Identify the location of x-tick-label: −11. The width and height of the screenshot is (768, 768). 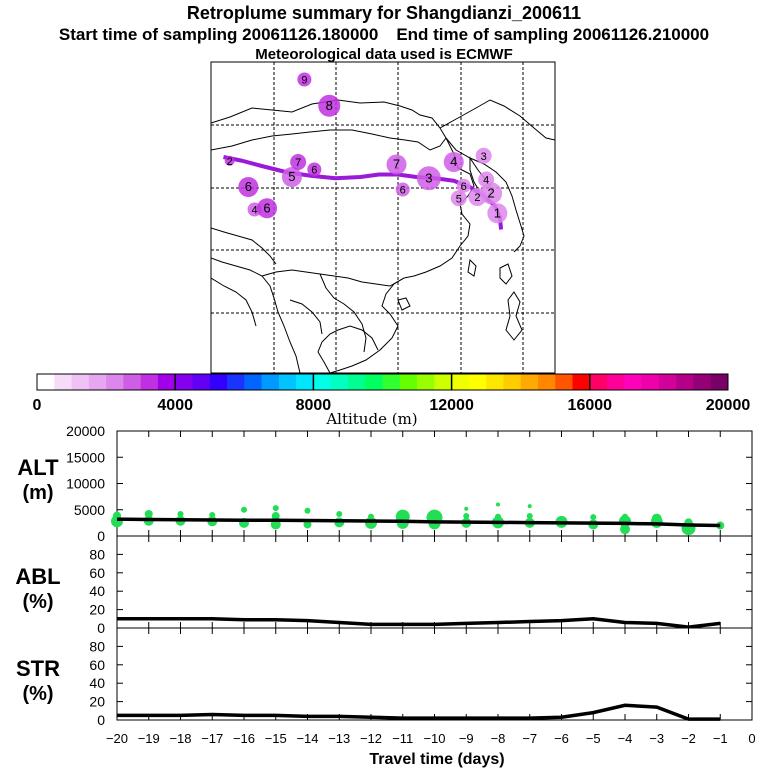
(402, 738).